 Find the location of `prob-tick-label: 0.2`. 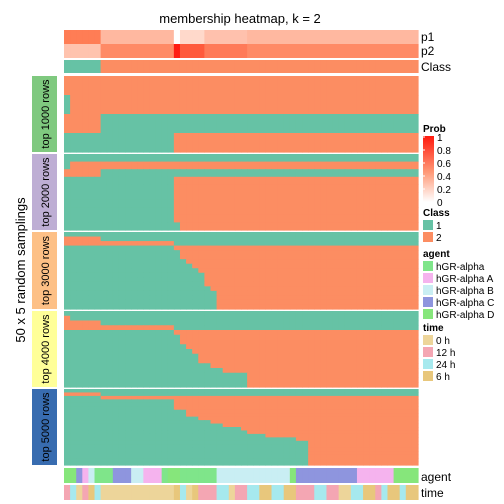

prob-tick-label: 0.2 is located at coordinates (444, 190).